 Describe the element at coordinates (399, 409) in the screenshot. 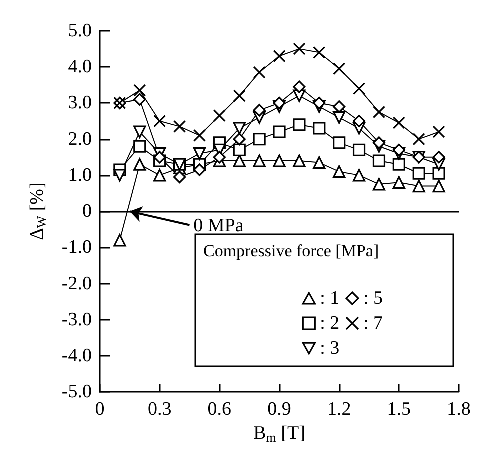

I see `x-tick-label: 1.5` at that location.